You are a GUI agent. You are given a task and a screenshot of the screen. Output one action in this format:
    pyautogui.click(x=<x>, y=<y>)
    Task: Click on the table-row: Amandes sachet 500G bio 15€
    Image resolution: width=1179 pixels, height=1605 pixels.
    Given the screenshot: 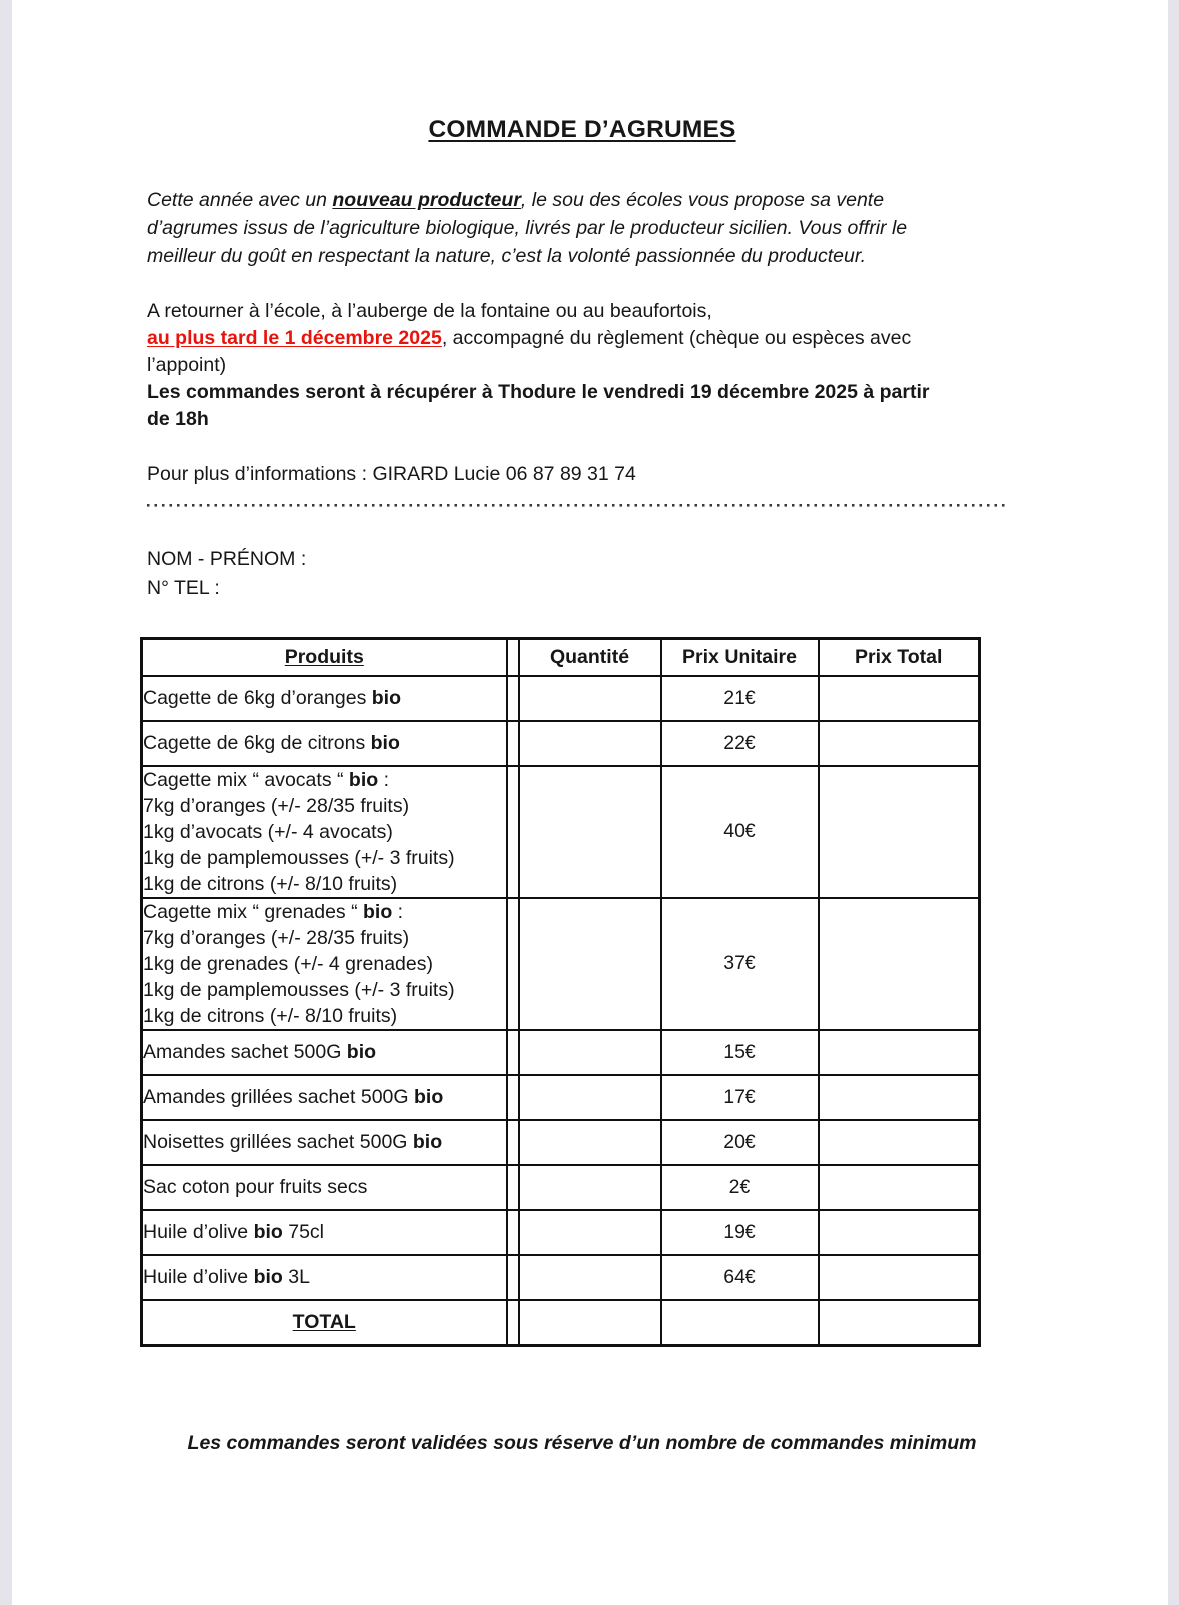 What is the action you would take?
    pyautogui.click(x=560, y=1052)
    